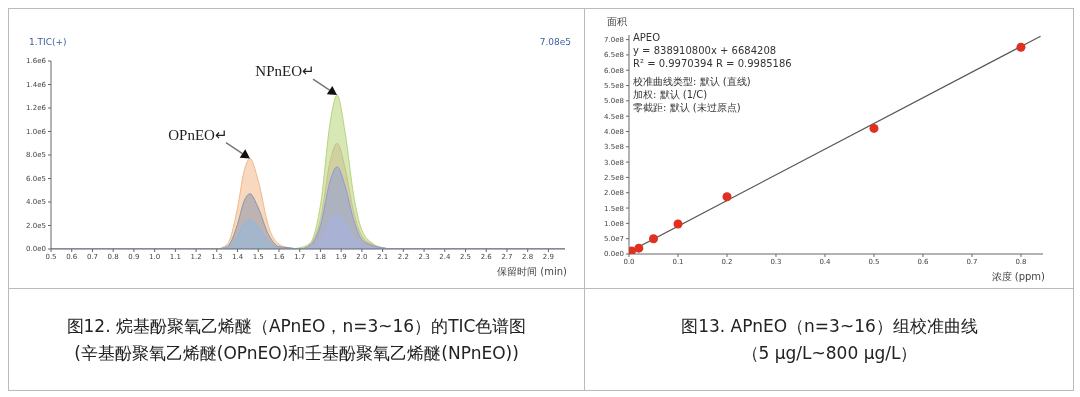 This screenshot has width=1080, height=397. What do you see at coordinates (692, 81) in the screenshot?
I see `annotation: 校准曲线类型: 默认 (直线)` at bounding box center [692, 81].